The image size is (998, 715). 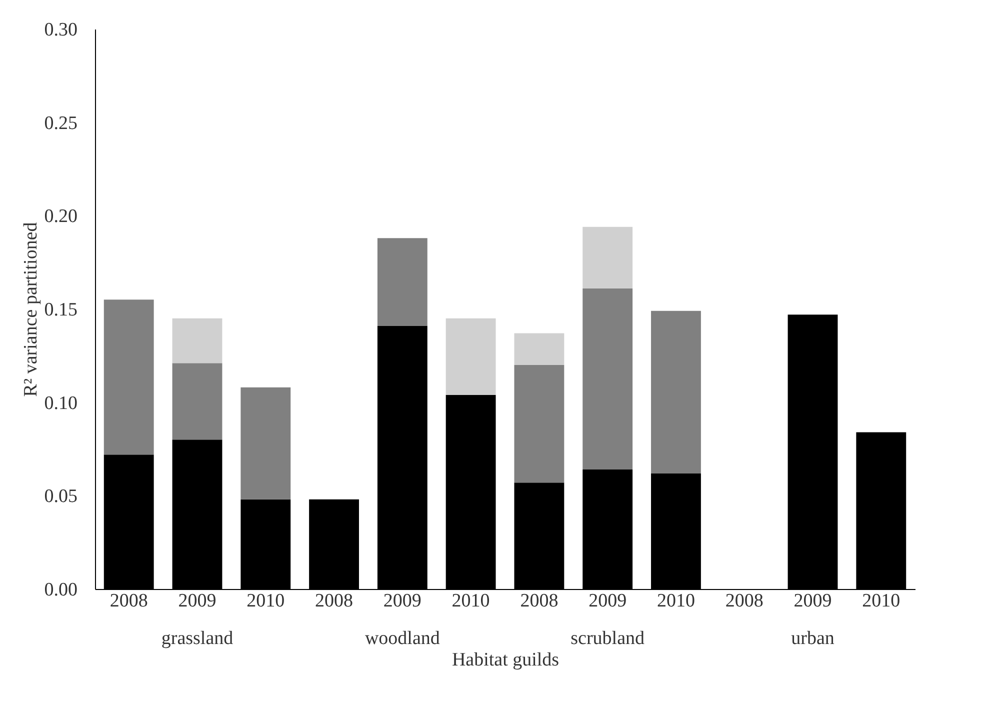 What do you see at coordinates (402, 638) in the screenshot?
I see `text: woodland` at bounding box center [402, 638].